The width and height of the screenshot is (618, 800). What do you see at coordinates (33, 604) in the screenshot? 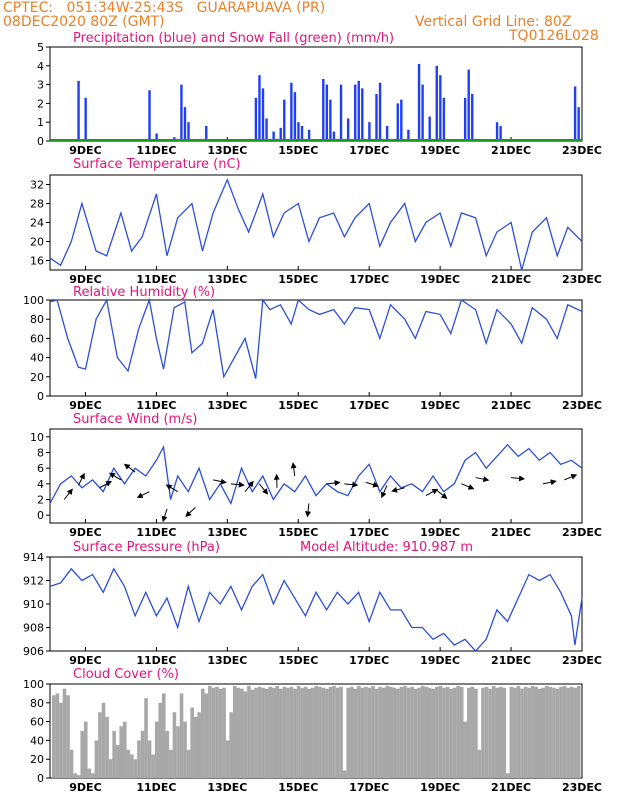
I see `y-tick-label: 910` at bounding box center [33, 604].